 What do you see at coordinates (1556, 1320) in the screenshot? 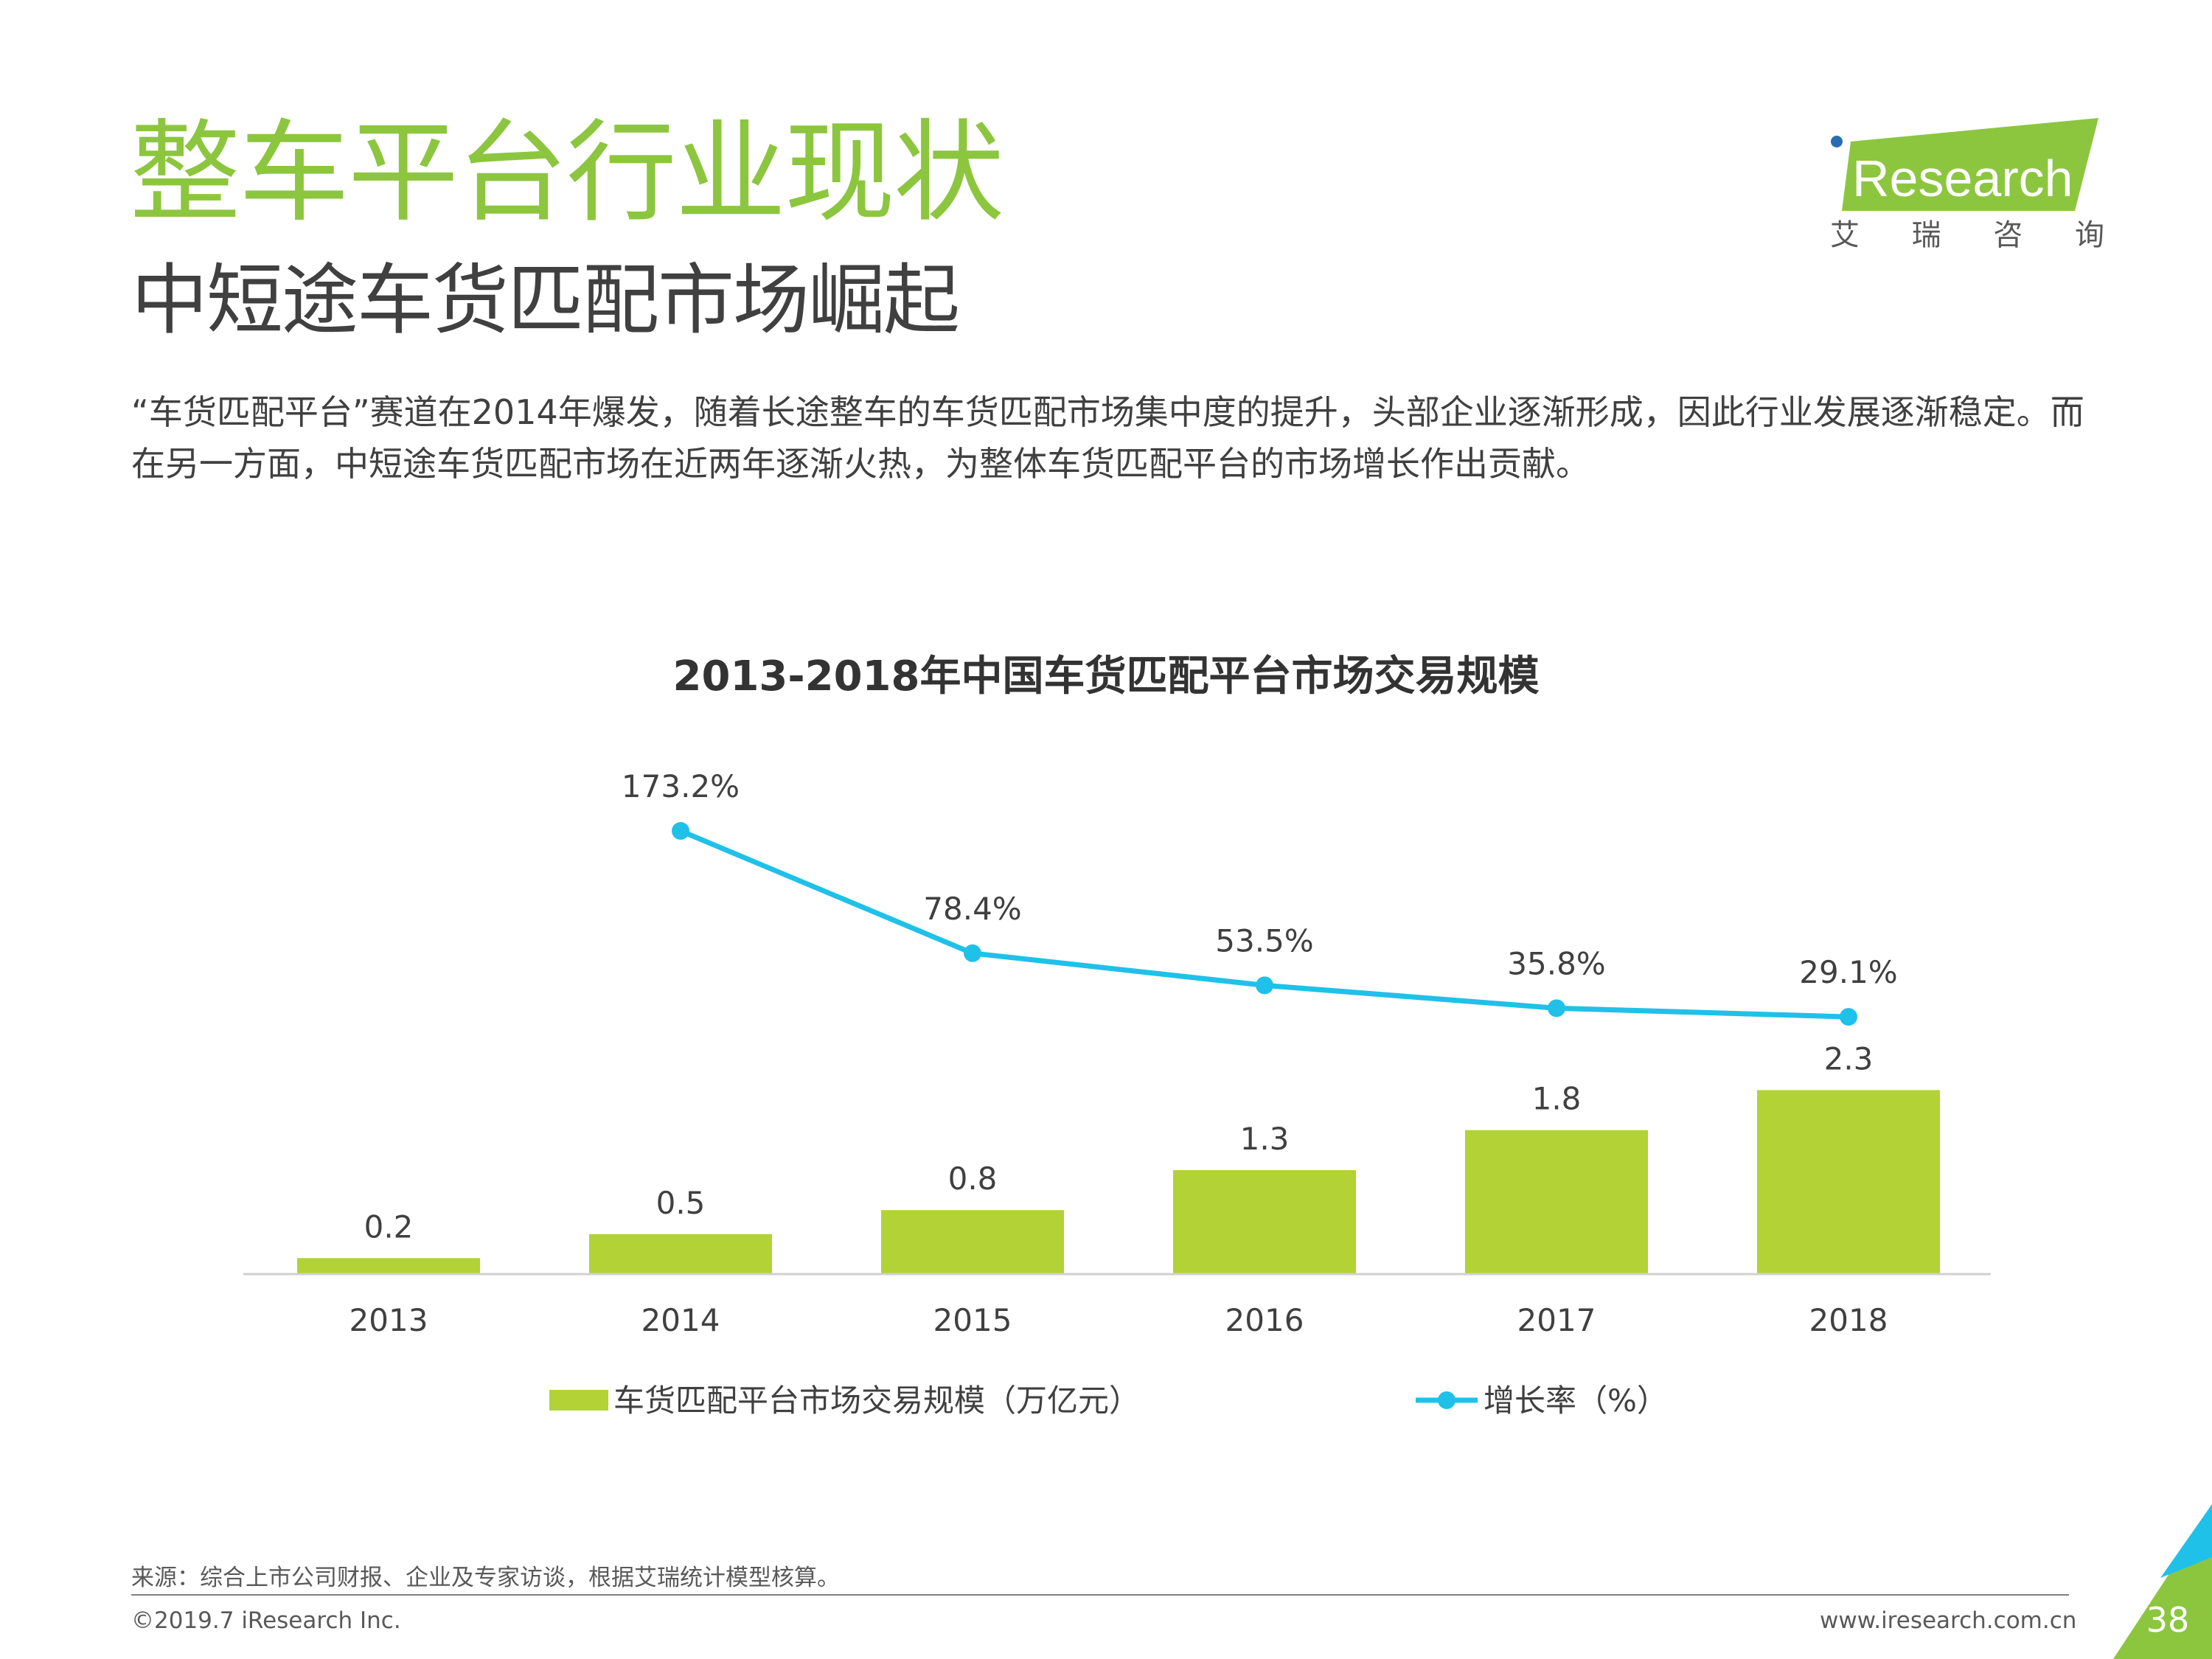
I see `x-tick-2017: 2017` at bounding box center [1556, 1320].